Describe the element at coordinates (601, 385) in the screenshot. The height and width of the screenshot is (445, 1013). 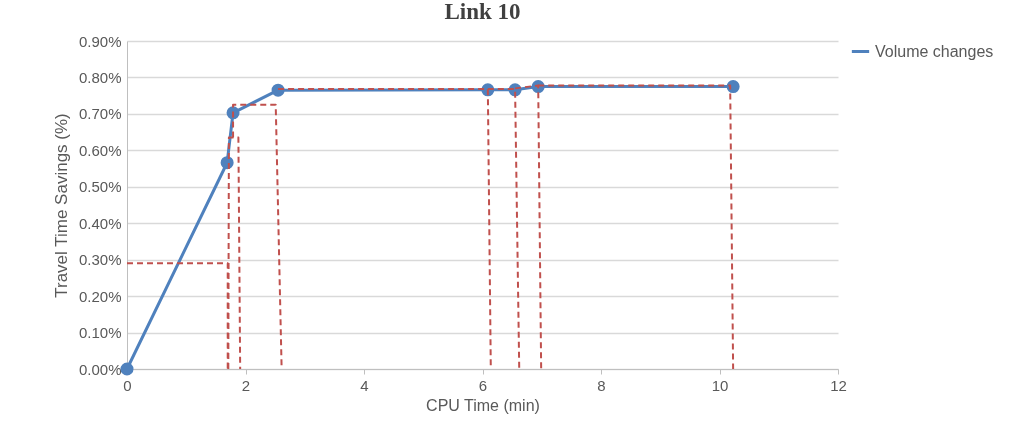
I see `x-tick-label: 8` at that location.